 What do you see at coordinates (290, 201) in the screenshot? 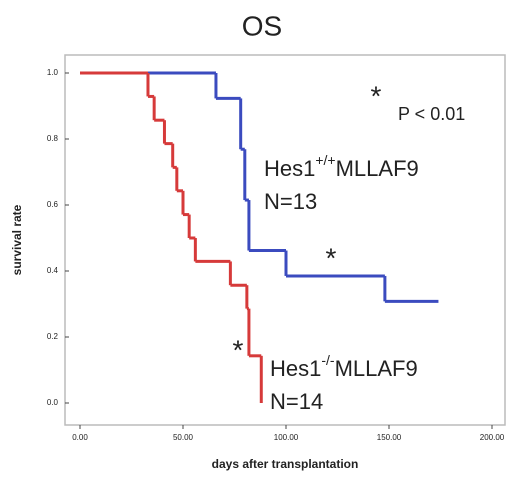
I see `n-label: N=13` at bounding box center [290, 201].